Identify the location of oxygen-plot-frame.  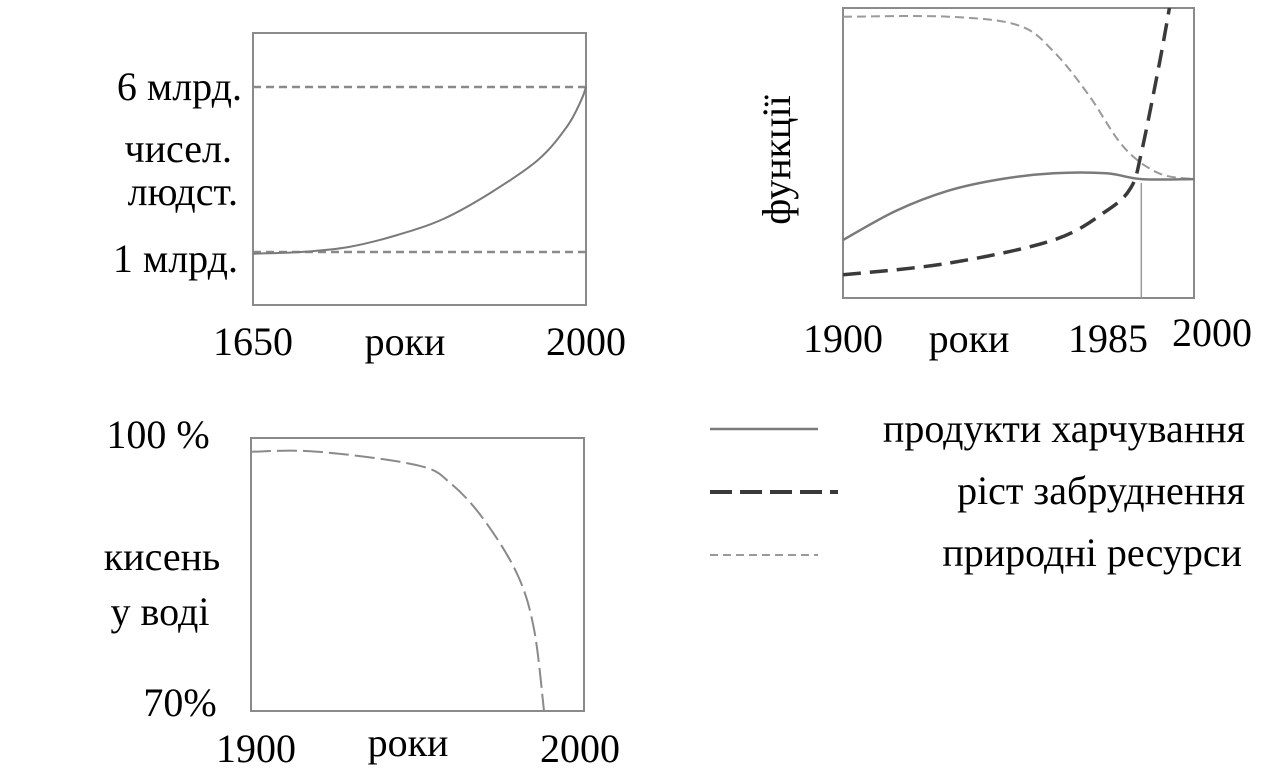
(417, 574).